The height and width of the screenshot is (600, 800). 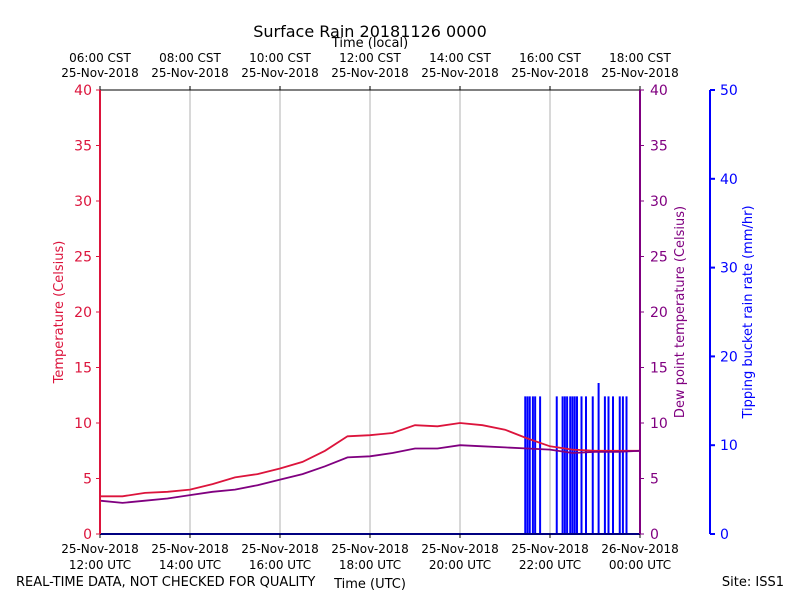 I want to click on y-right2-tick-label: 10, so click(x=729, y=446).